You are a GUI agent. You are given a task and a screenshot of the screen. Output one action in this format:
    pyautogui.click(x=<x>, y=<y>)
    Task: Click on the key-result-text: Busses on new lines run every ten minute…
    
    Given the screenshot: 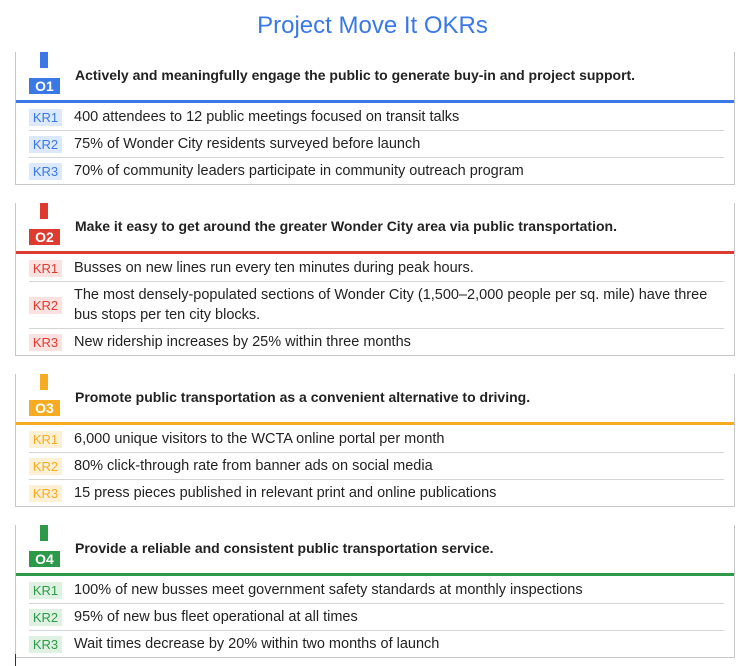 What is the action you would take?
    pyautogui.click(x=274, y=268)
    